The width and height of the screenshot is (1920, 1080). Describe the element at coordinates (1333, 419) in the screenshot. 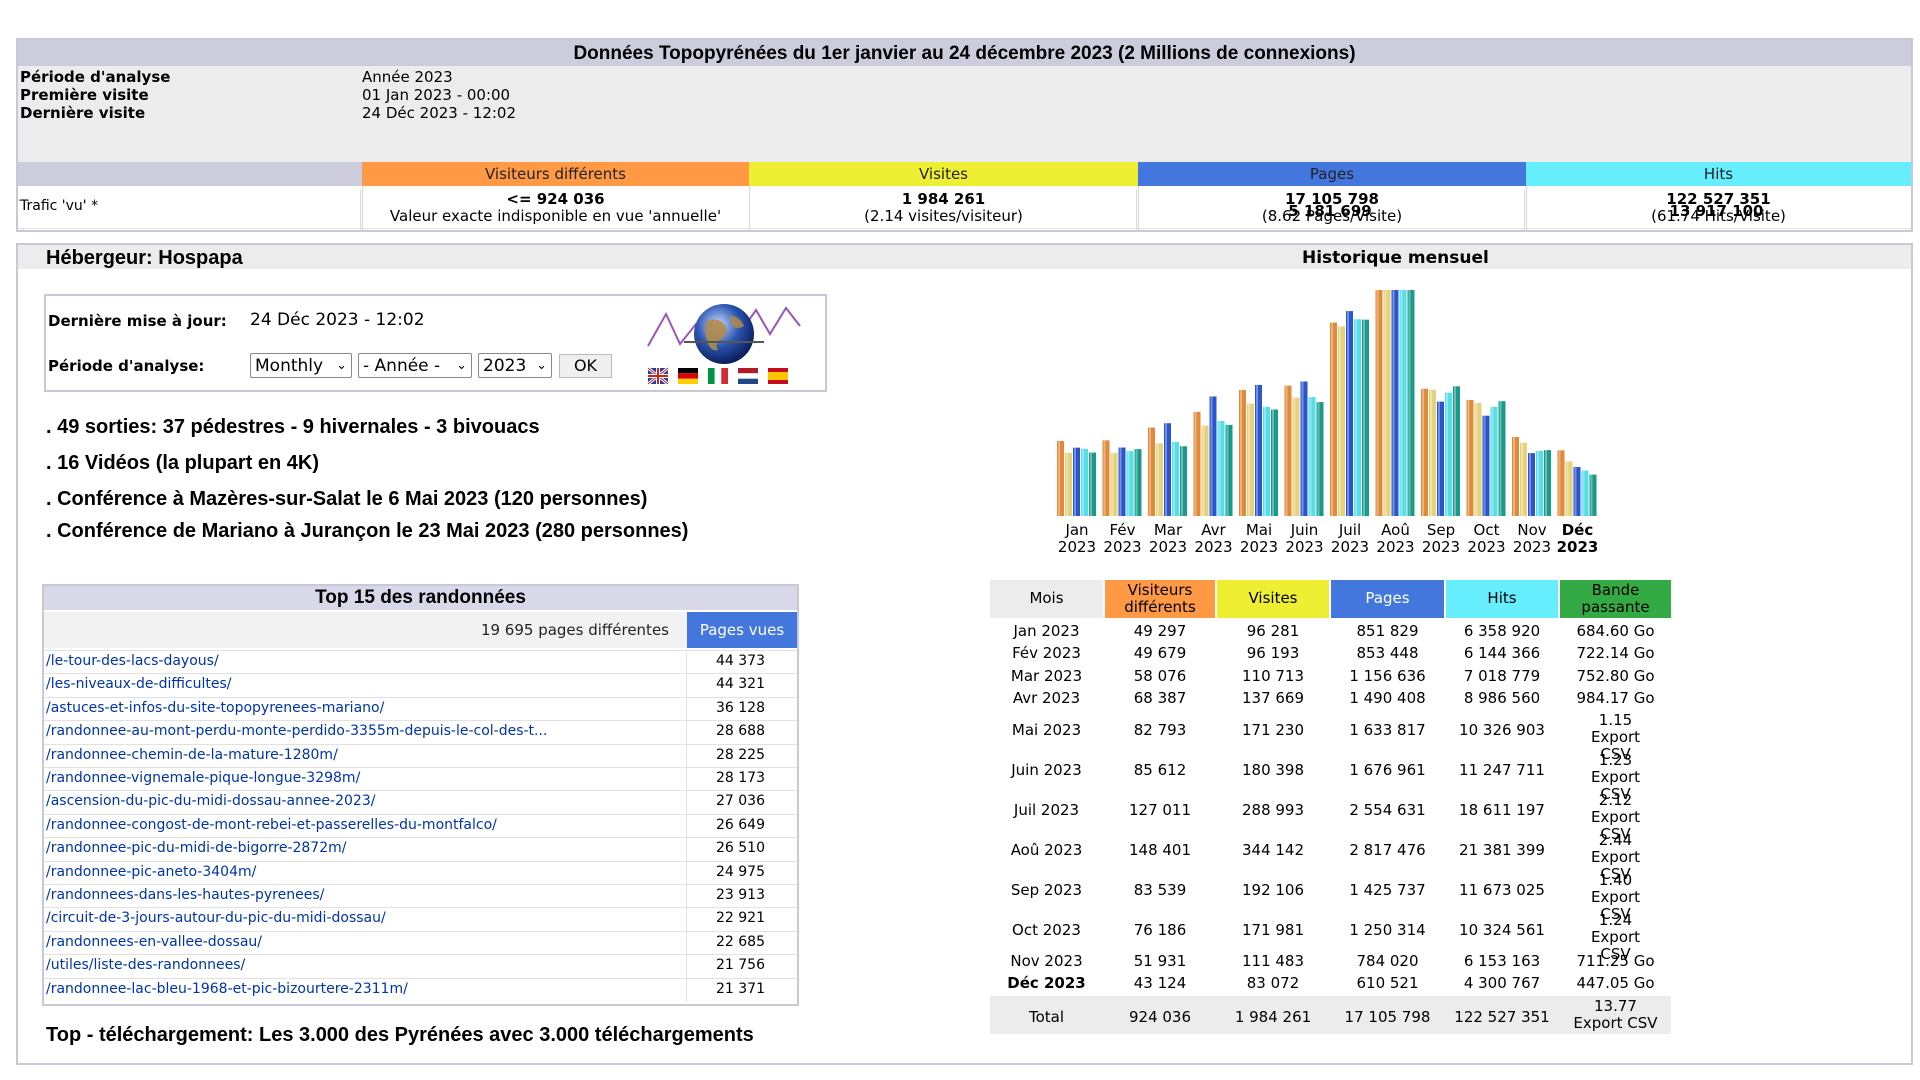

I see `bar-visiteurs-diff-rents-juil` at that location.